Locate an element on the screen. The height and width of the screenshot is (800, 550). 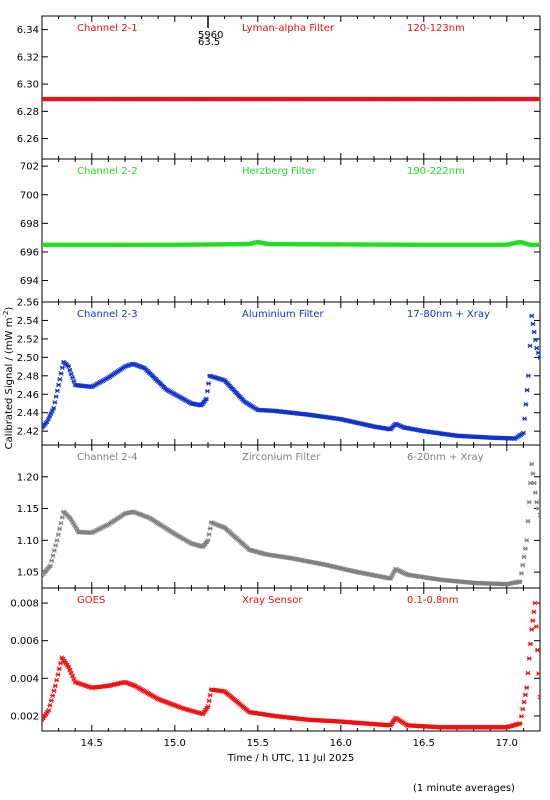
y-axis-title: Calibrated Signal / (mW m-2) is located at coordinates (8, 378).